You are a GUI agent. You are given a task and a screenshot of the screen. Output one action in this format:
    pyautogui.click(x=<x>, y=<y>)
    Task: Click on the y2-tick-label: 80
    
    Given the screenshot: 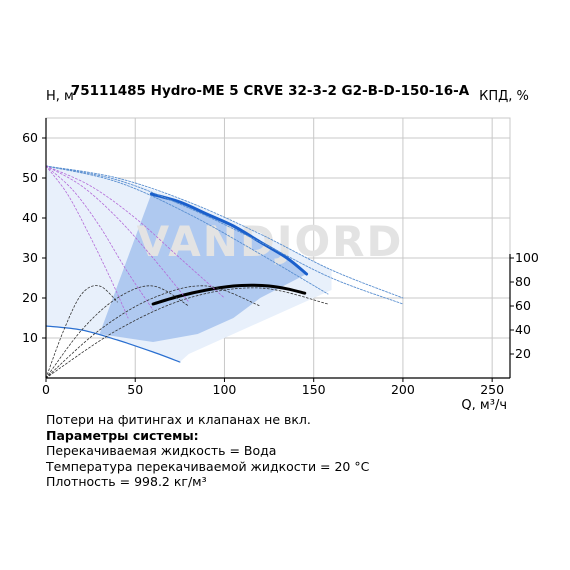 What is the action you would take?
    pyautogui.click(x=523, y=281)
    